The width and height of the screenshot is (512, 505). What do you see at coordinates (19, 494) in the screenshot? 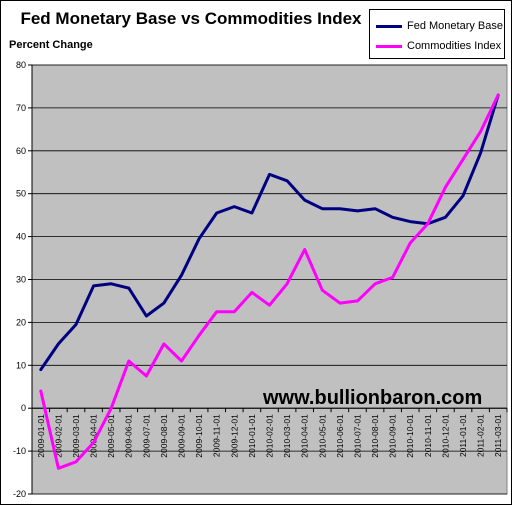
I see `y-tick-label: -20` at bounding box center [19, 494].